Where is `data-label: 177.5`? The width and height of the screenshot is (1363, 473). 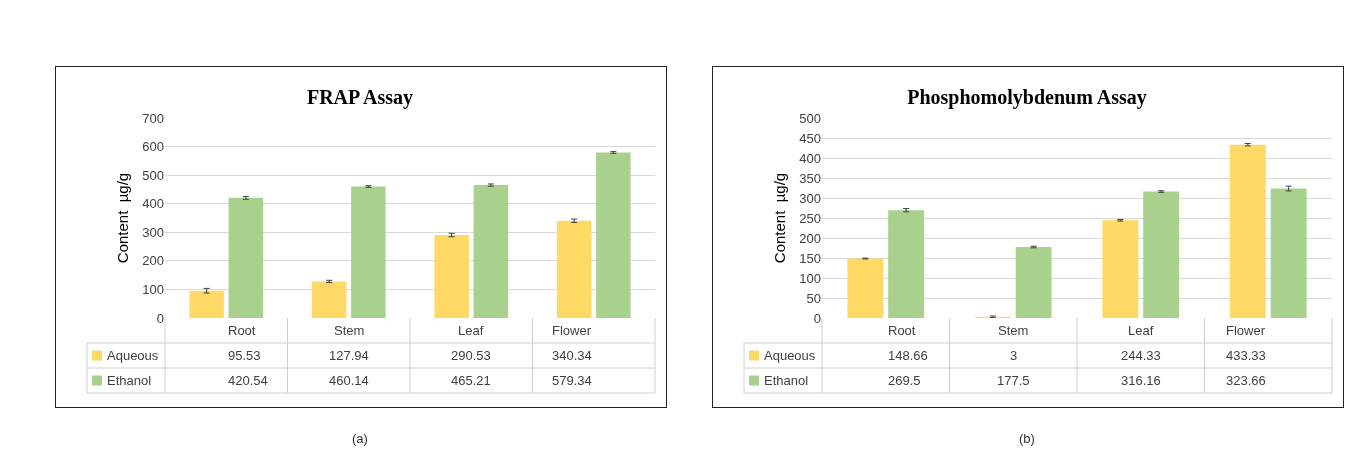 data-label: 177.5 is located at coordinates (1013, 380).